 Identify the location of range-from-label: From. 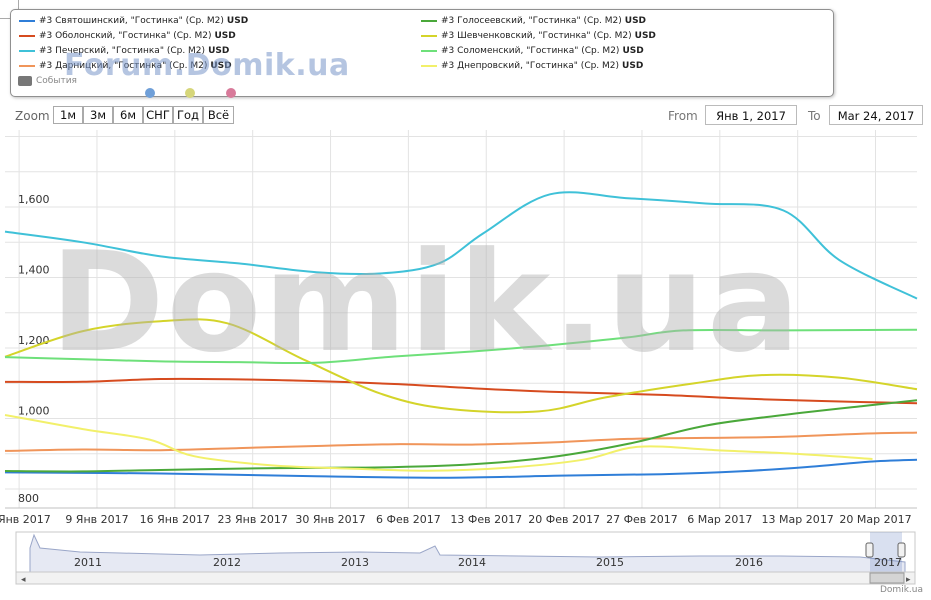
(683, 116).